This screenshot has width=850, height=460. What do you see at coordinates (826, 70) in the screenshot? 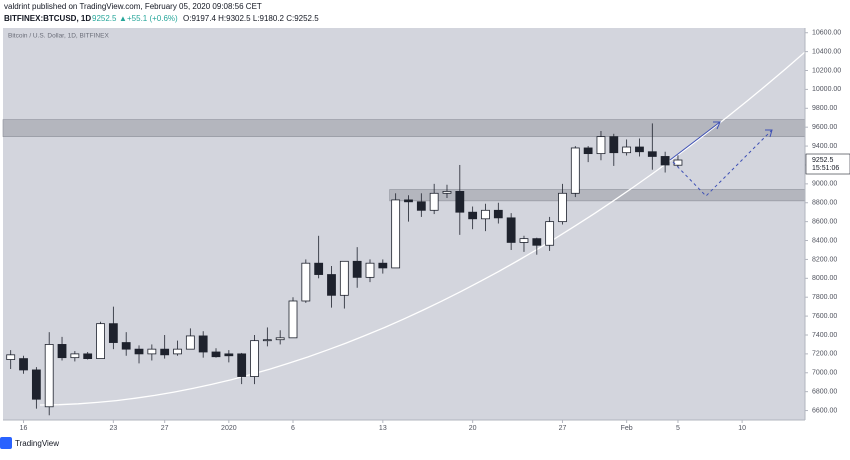
I see `y-tick-label: 10200.00` at bounding box center [826, 70].